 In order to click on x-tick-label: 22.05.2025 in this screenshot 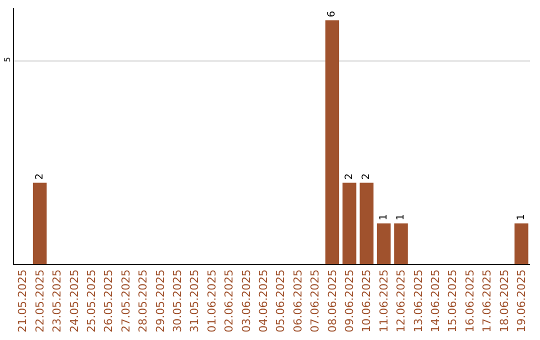, I will do `click(39, 300)`.